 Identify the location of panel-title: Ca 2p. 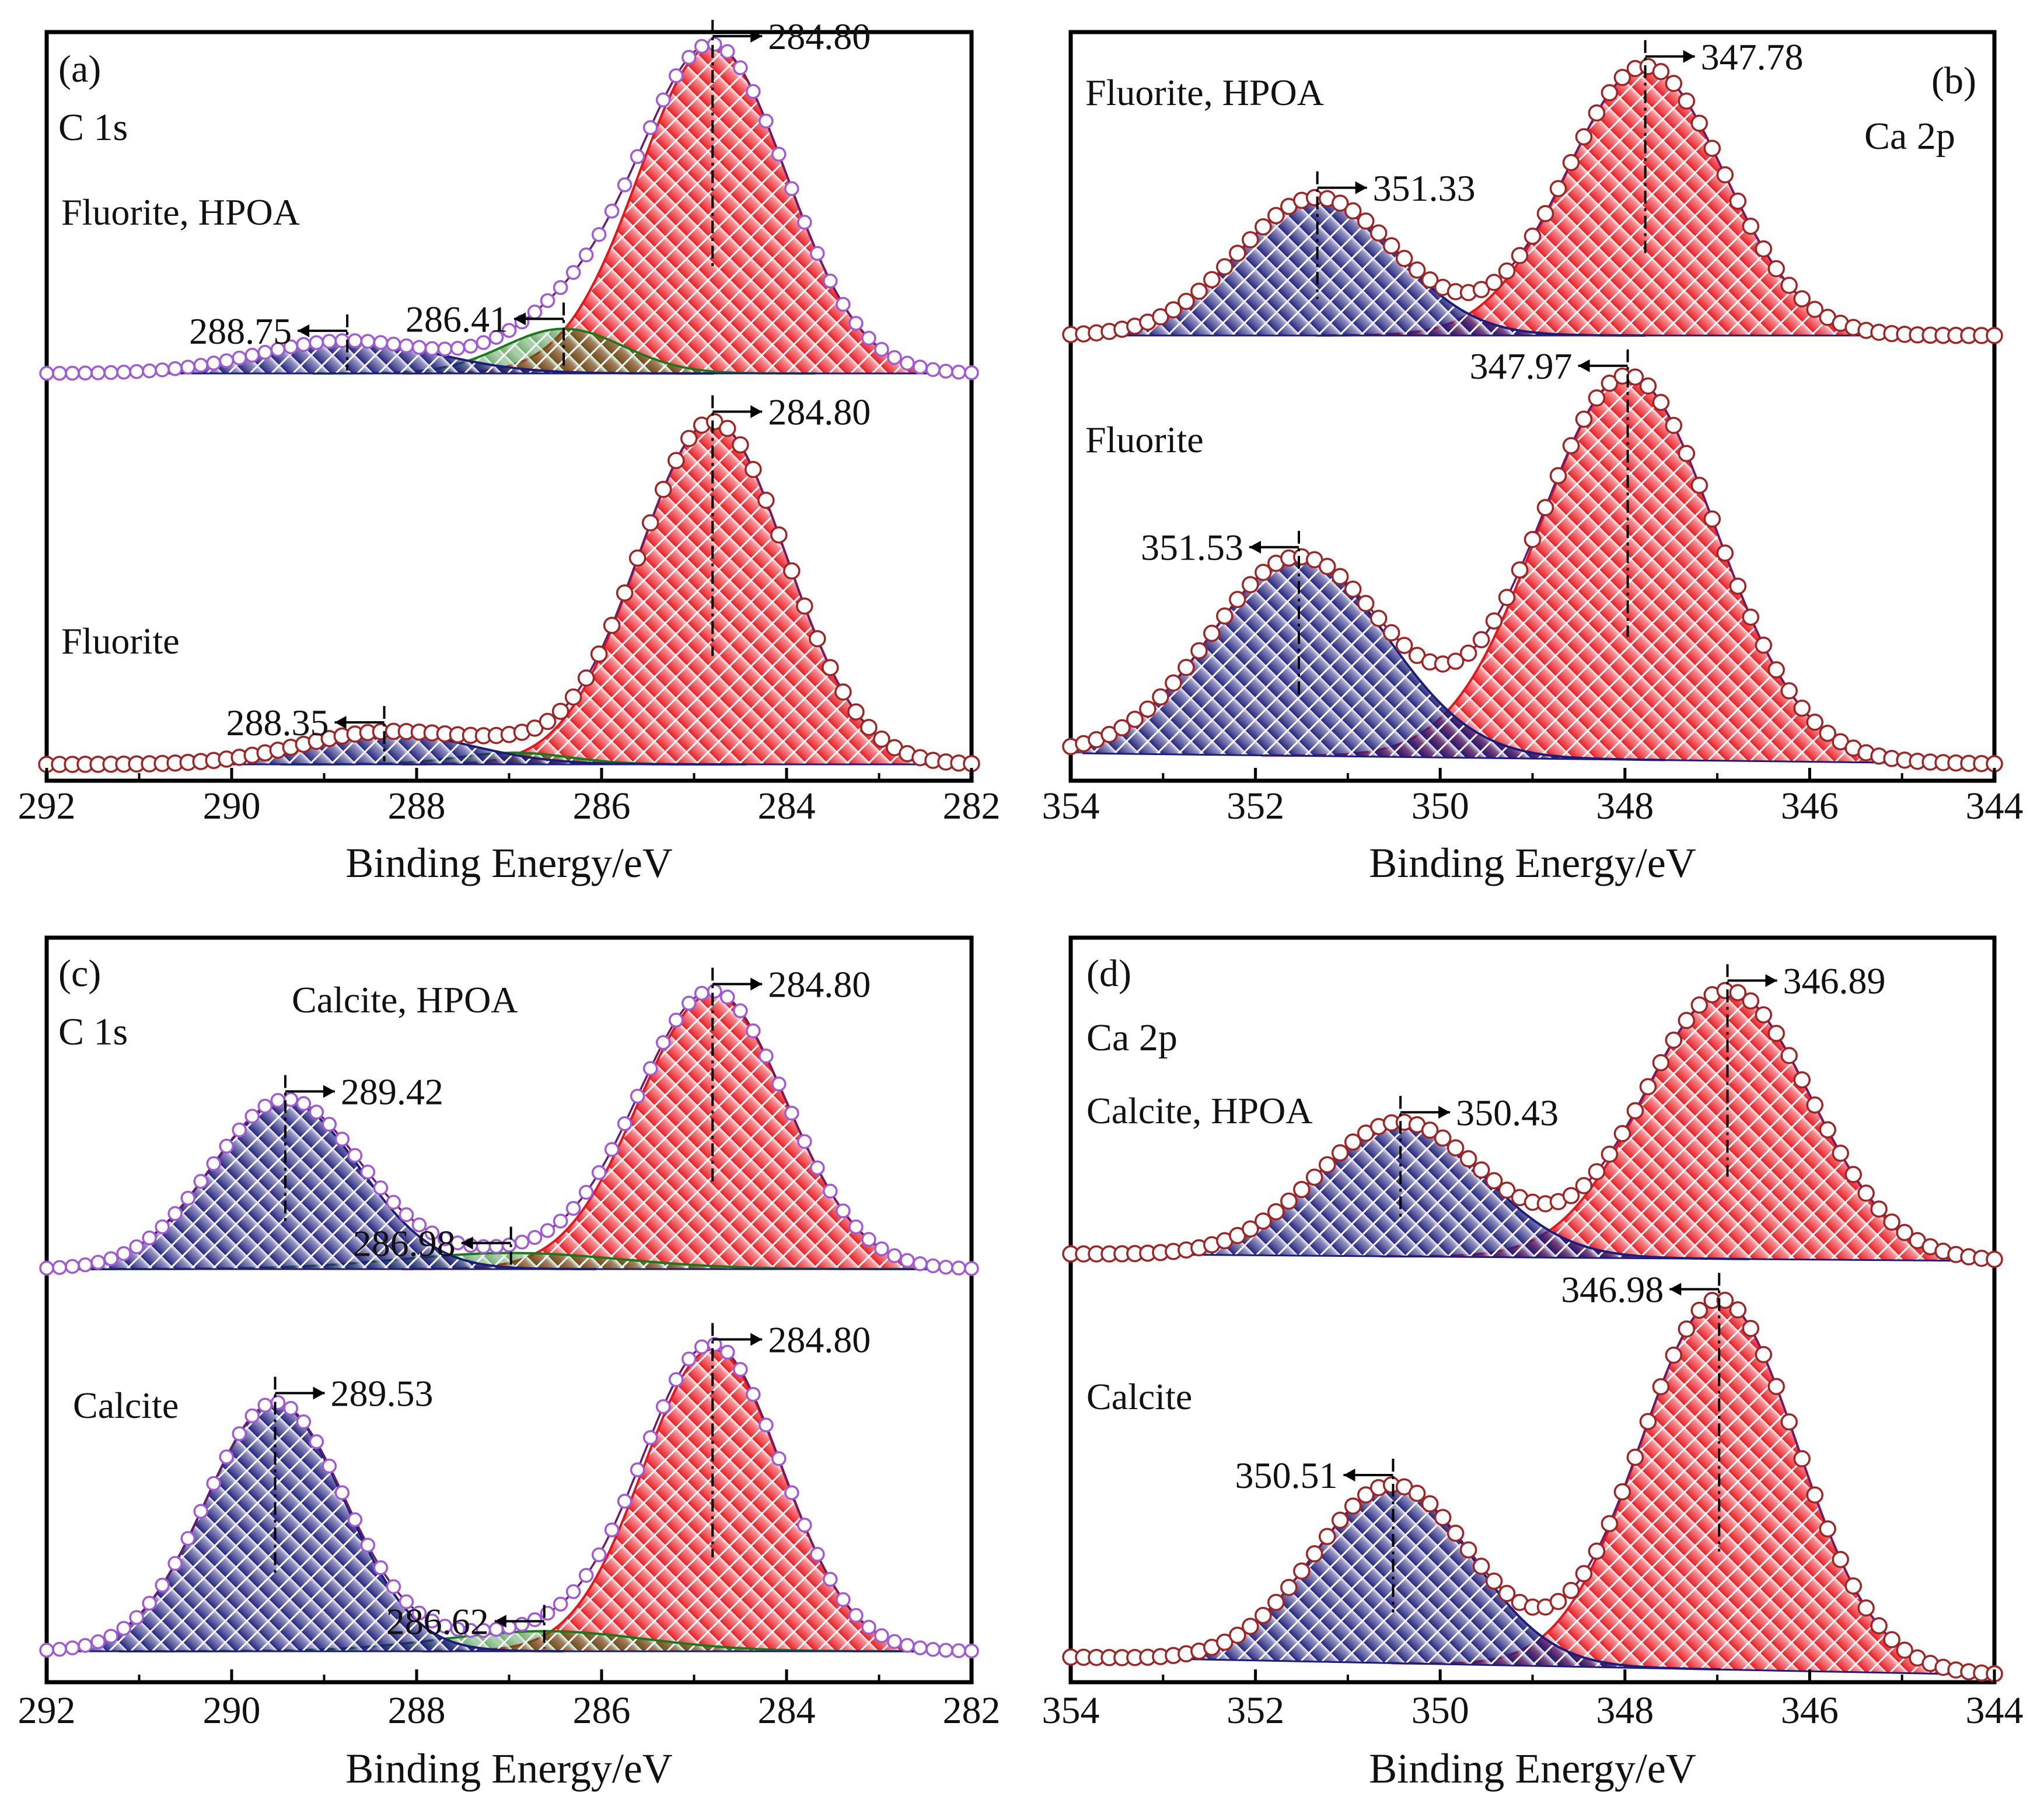
(1132, 1037).